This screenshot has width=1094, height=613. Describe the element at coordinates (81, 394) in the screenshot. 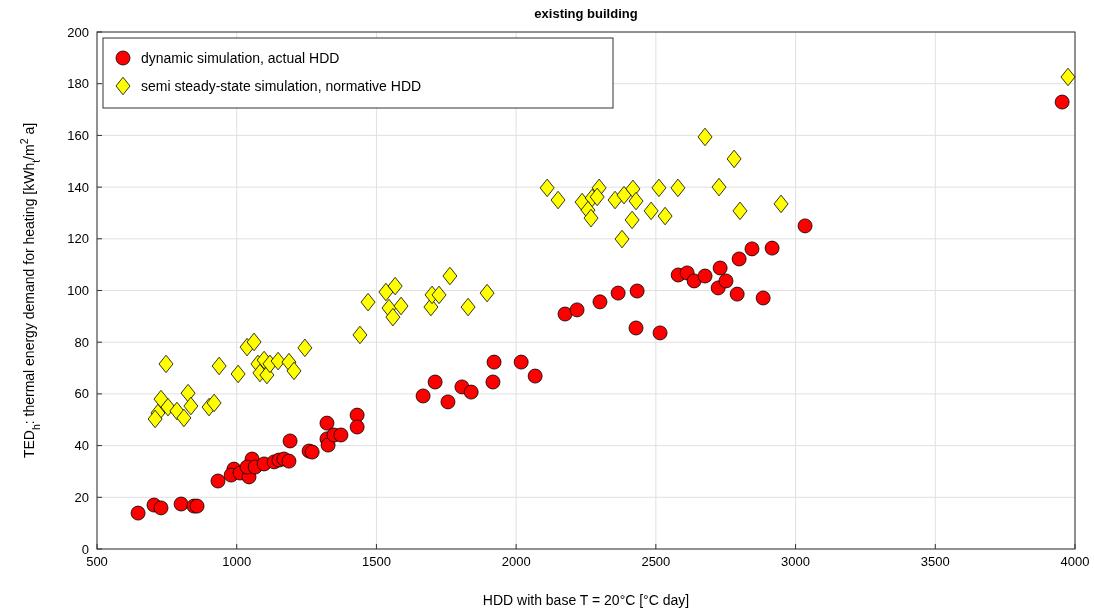

I see `y-tick-label: 60` at that location.